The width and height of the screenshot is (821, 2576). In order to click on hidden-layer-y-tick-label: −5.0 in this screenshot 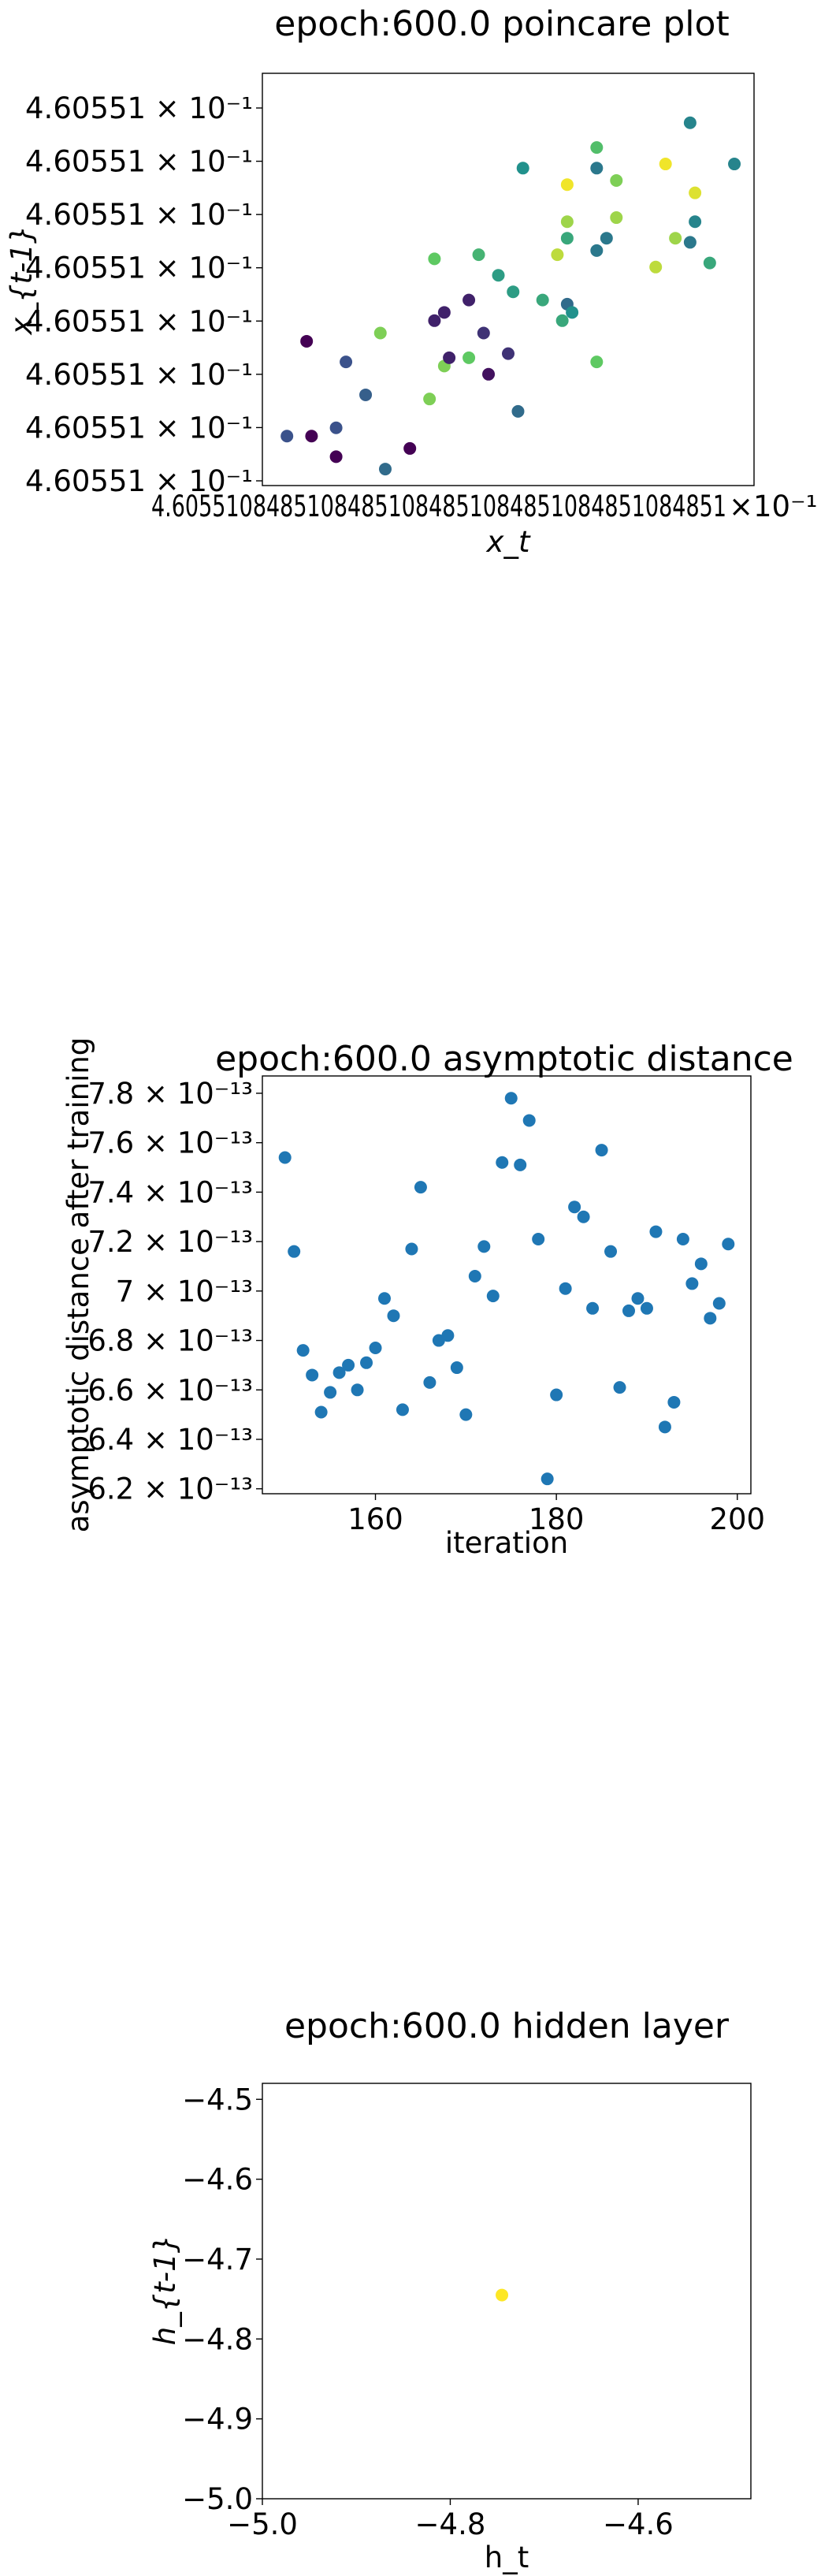, I will do `click(217, 2499)`.